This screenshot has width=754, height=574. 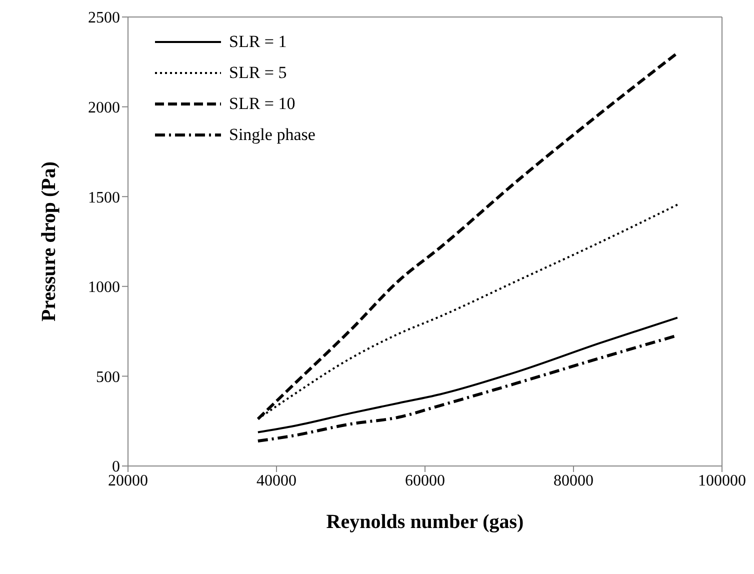 What do you see at coordinates (108, 377) in the screenshot?
I see `y-tick-label: 500` at bounding box center [108, 377].